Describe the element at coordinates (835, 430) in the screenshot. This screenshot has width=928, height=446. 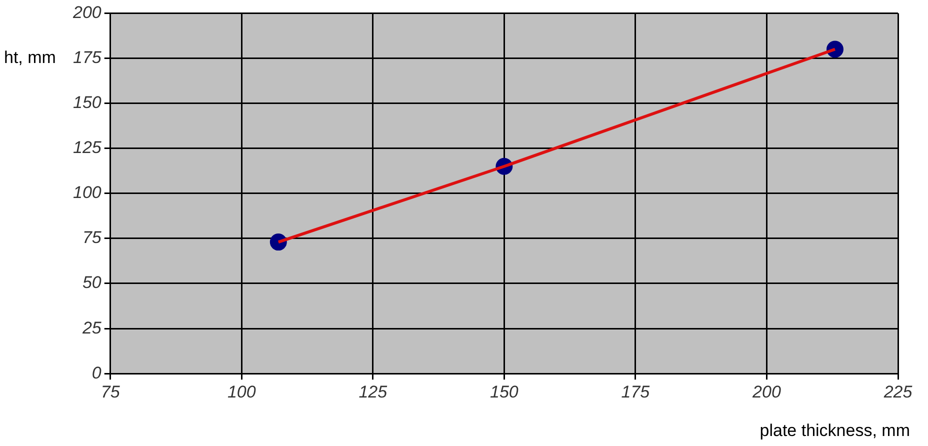
I see `x-axis-title: plate thickness, mm` at that location.